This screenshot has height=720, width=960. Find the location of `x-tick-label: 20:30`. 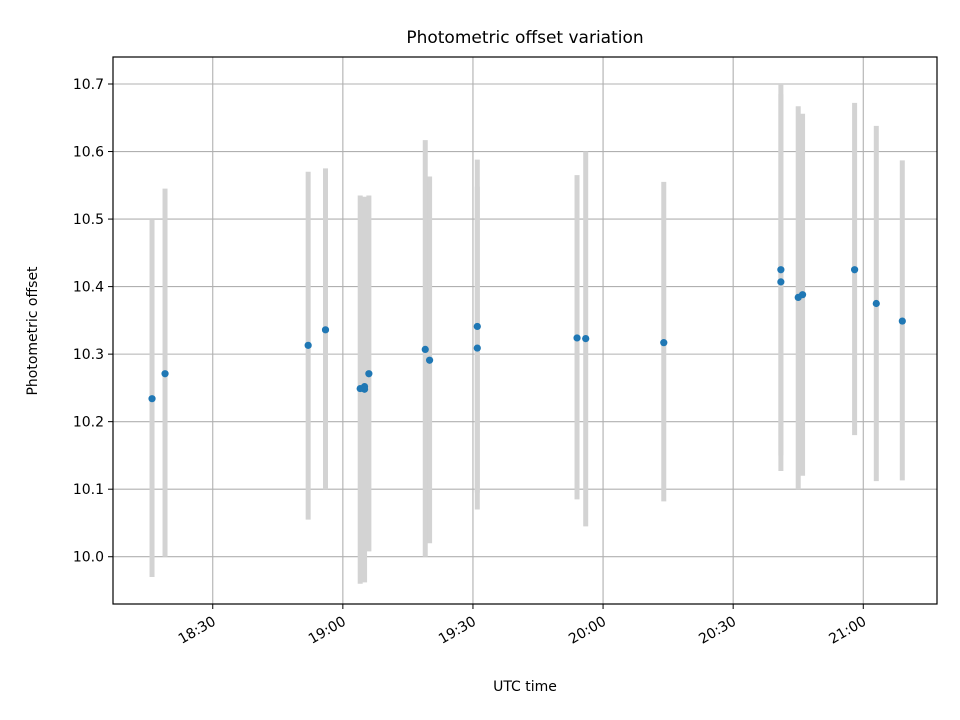

x-tick-label: 20:30 is located at coordinates (717, 631).